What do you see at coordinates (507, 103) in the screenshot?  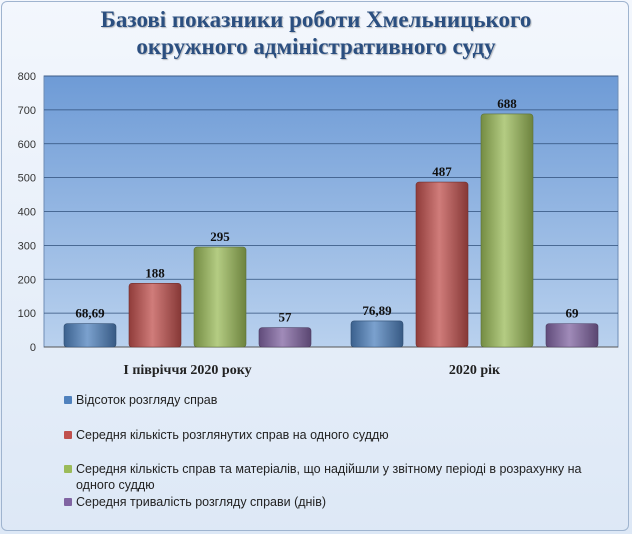 I see `data-label-s2-c1: 688` at bounding box center [507, 103].